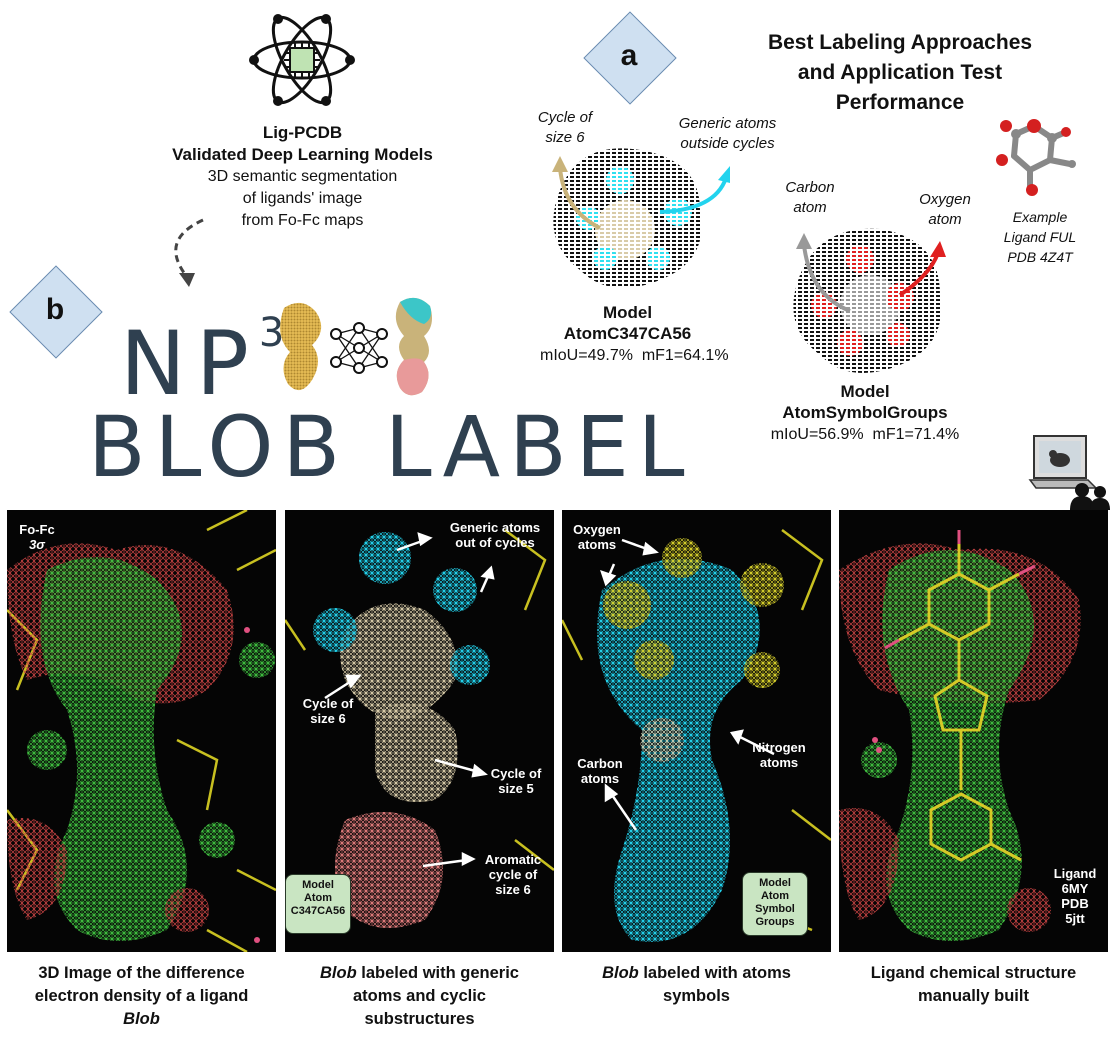 This screenshot has width=1115, height=1043. What do you see at coordinates (302, 60) in the screenshot?
I see `atom-chip-icon` at bounding box center [302, 60].